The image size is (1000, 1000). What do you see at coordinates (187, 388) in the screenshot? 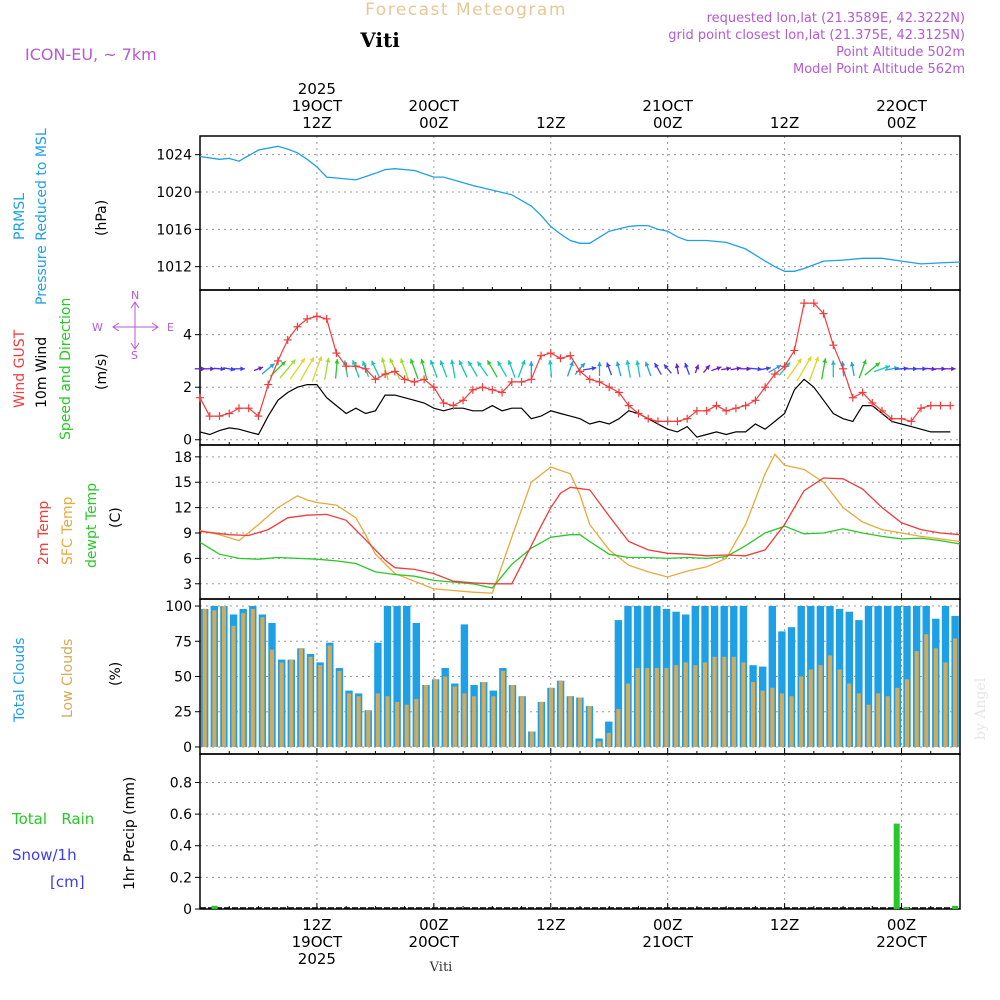
I see `wind-ytick-label: 2` at bounding box center [187, 388].